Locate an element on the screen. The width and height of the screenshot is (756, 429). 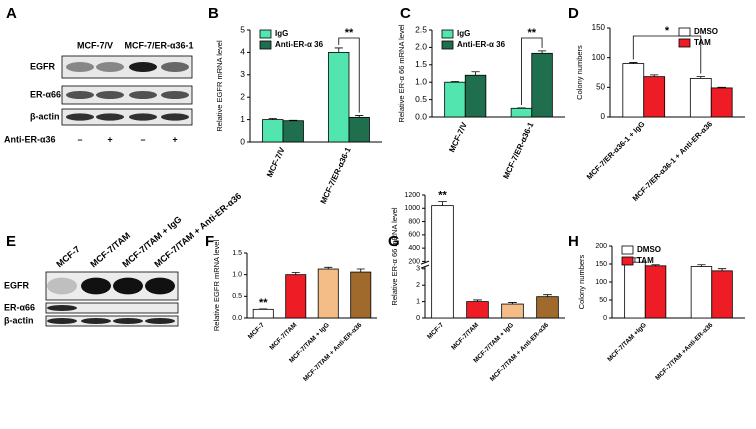
y-axis-label: Relative ER-α 66 mRNA level is located at coordinates (401, 73).